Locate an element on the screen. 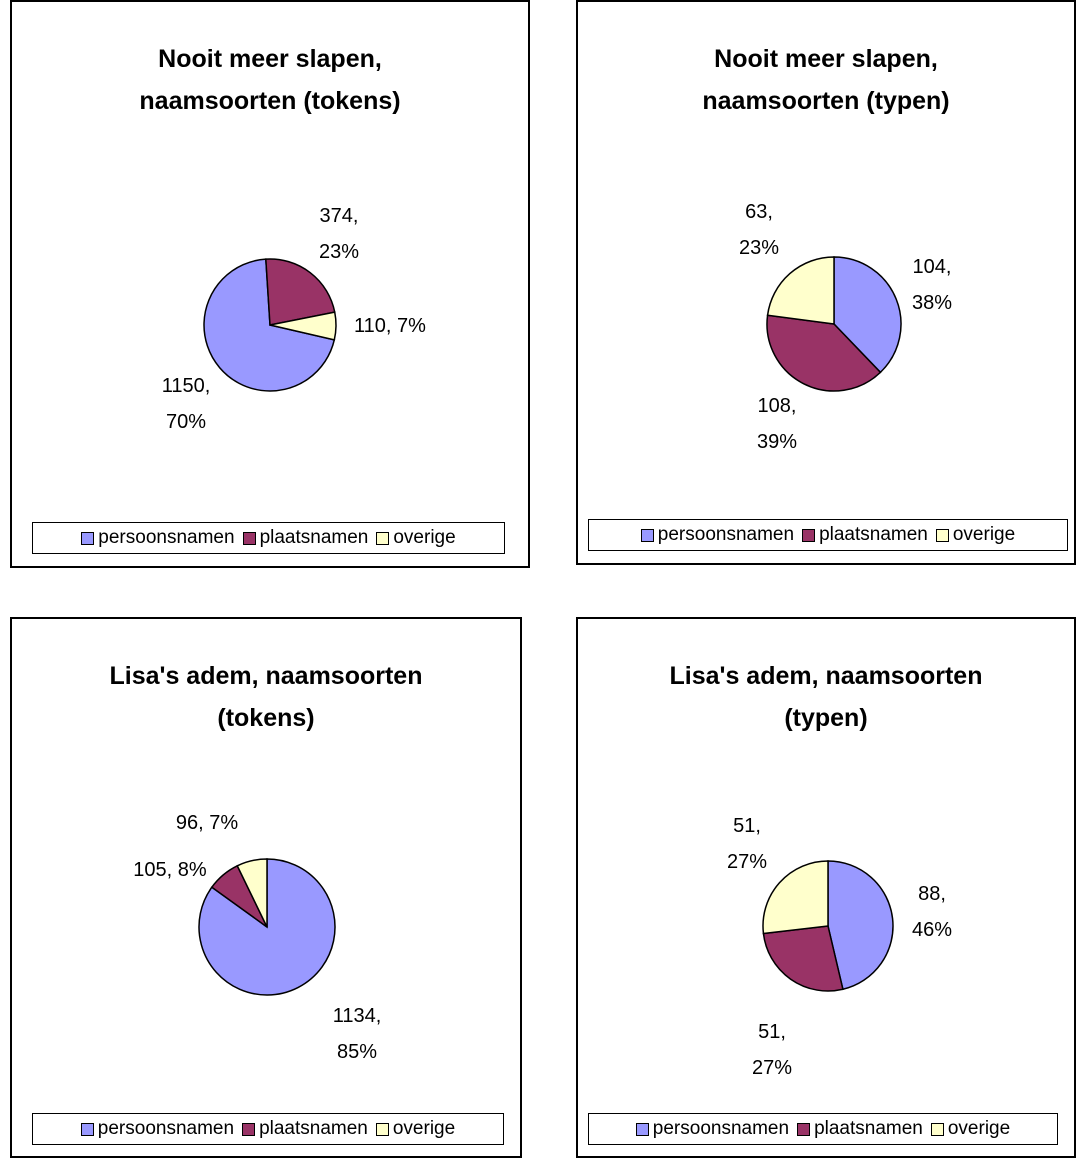 This screenshot has height=1158, width=1076. chart-title: Lisa's adem, naamsoorten (typen) is located at coordinates (826, 697).